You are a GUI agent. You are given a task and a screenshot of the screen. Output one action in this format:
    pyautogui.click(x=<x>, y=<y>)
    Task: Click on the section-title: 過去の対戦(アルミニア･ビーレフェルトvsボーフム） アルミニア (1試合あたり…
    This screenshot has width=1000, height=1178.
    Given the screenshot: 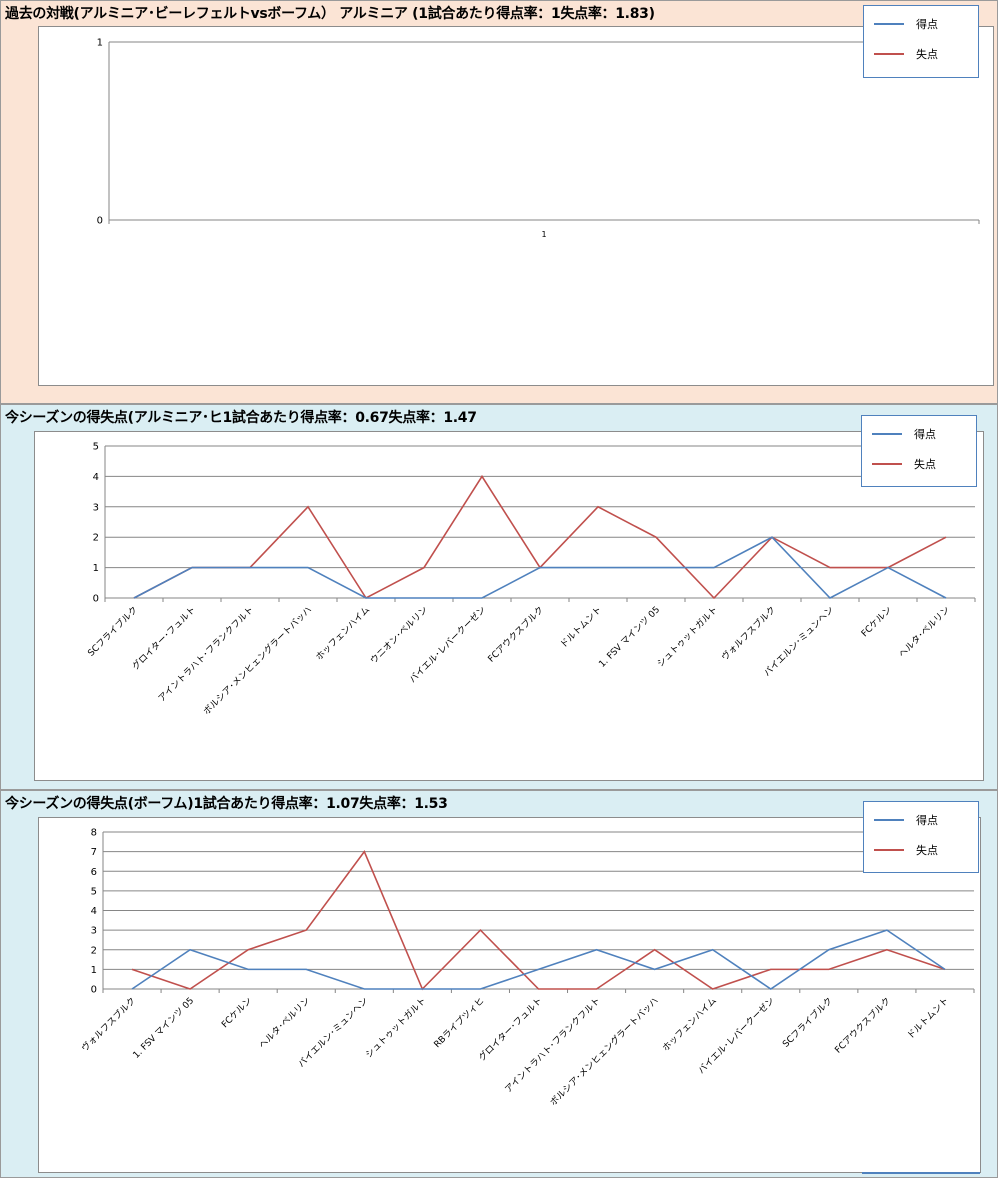 What is the action you would take?
    pyautogui.click(x=330, y=14)
    